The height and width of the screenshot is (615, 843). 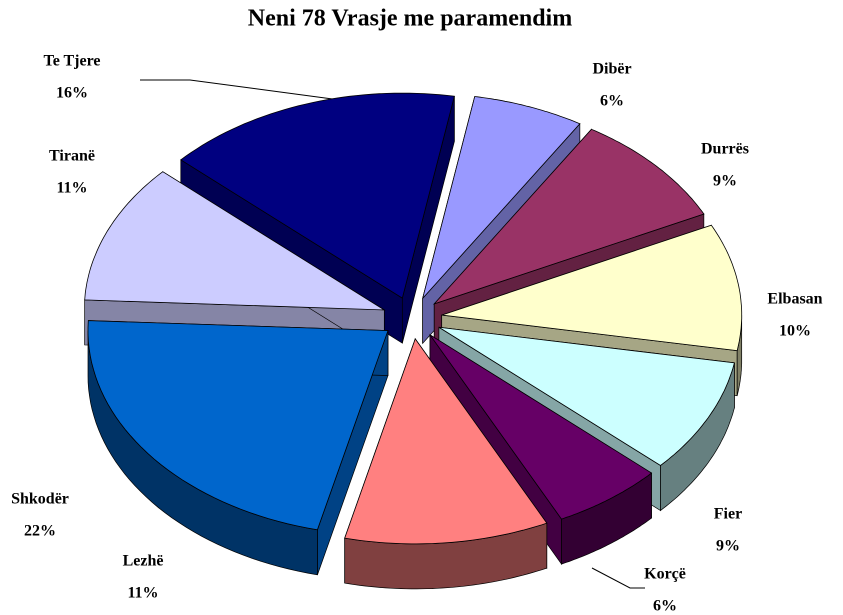 What do you see at coordinates (143, 561) in the screenshot?
I see `slice-label: Lezhë` at bounding box center [143, 561].